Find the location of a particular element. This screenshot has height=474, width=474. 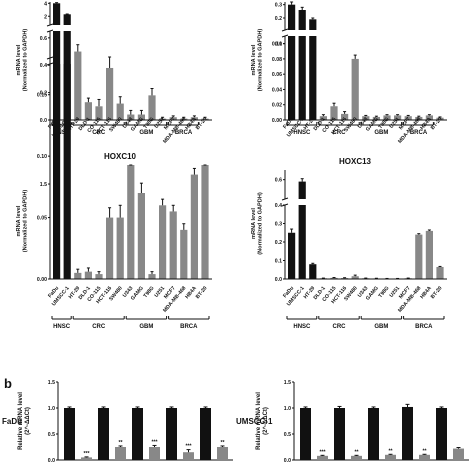

y-tick-label: 0.10 is located at coordinates (42, 157).